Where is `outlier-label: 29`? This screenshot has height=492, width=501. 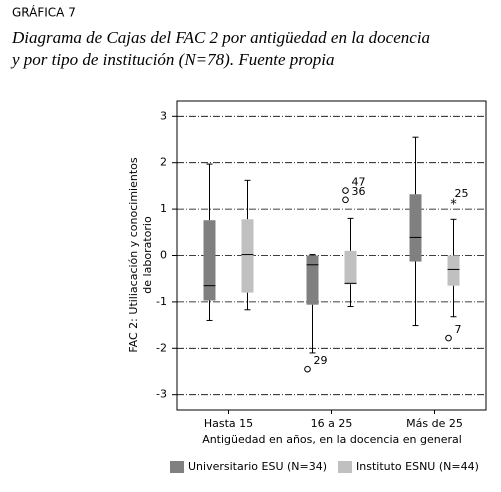
outlier-label: 29 is located at coordinates (321, 360).